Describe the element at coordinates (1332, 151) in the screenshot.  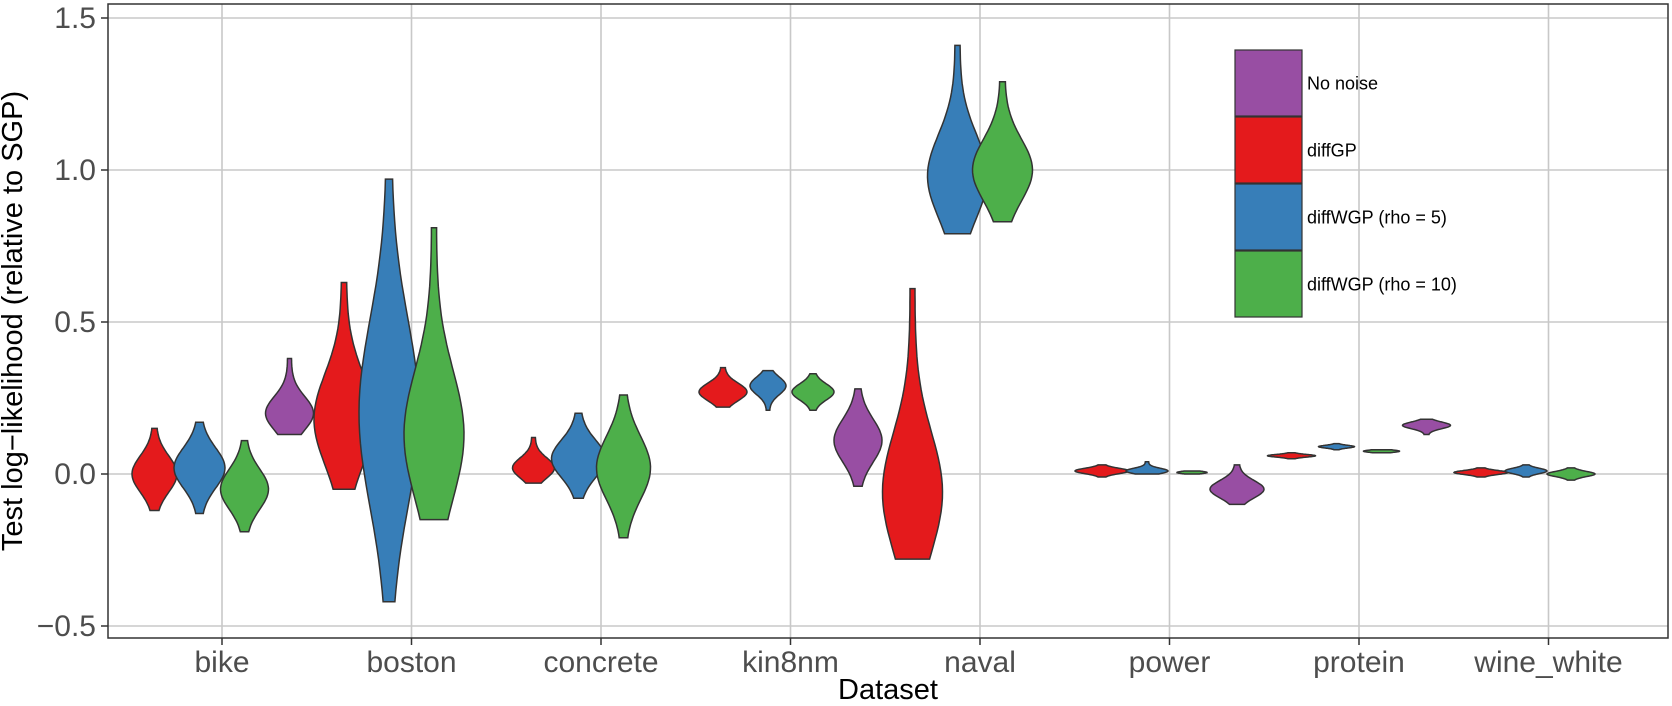
I see `legend-label: diffGP` at that location.